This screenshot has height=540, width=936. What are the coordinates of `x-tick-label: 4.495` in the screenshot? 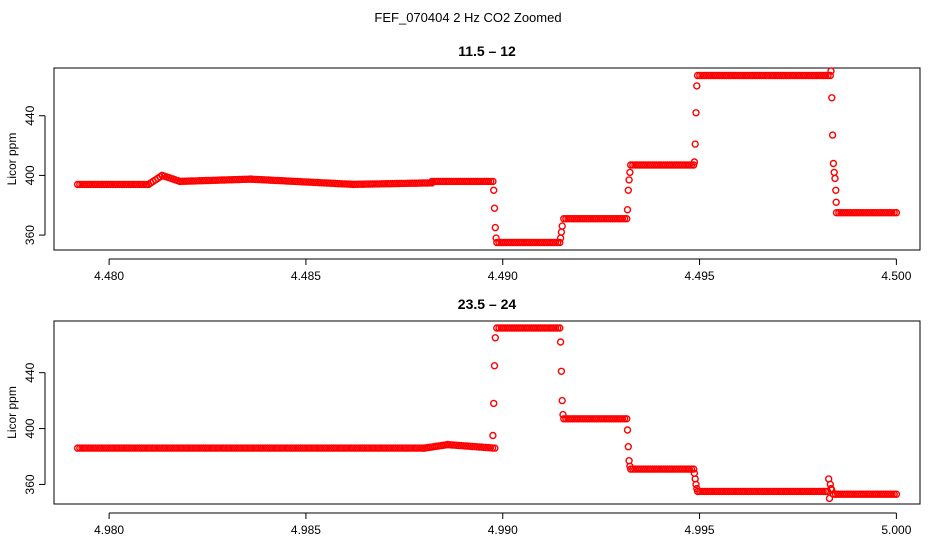 It's located at (700, 276).